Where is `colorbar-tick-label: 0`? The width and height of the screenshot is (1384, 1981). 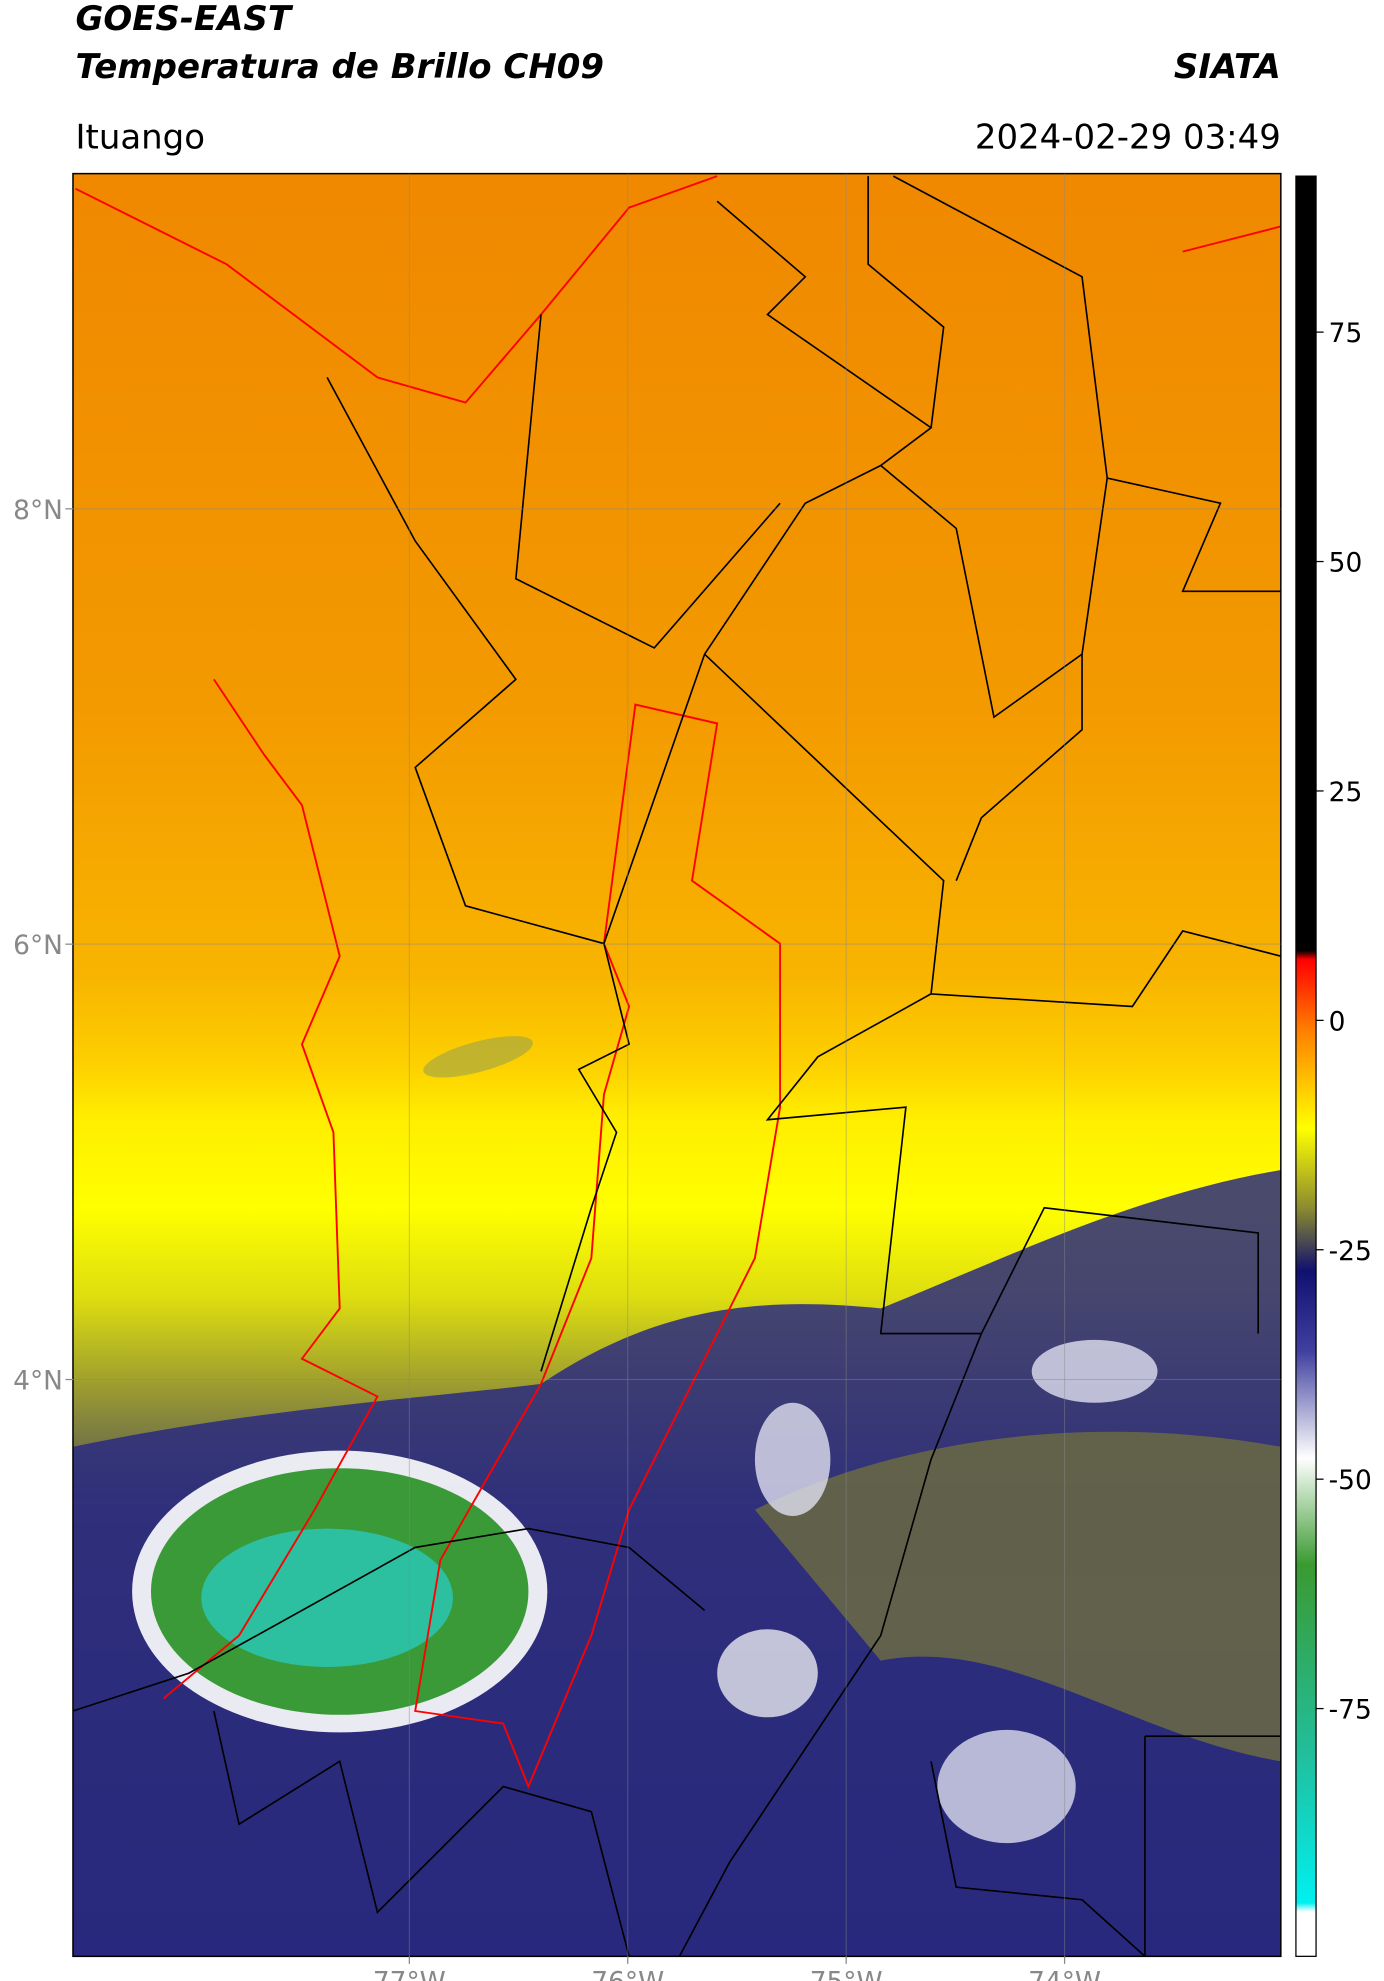 colorbar-tick-label: 0 is located at coordinates (1337, 1021).